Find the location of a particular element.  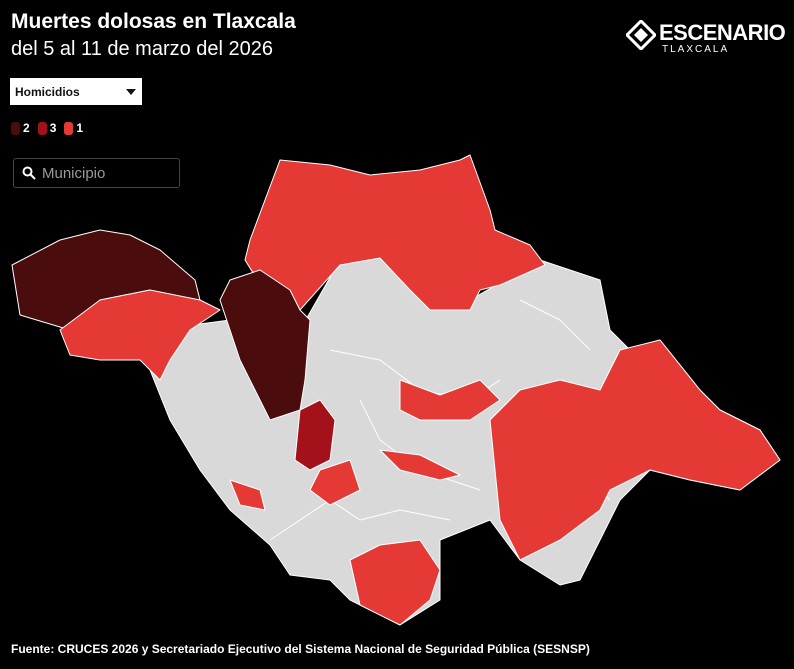

subtitle: del 5 al 11 de marzo del 2026 is located at coordinates (142, 49).